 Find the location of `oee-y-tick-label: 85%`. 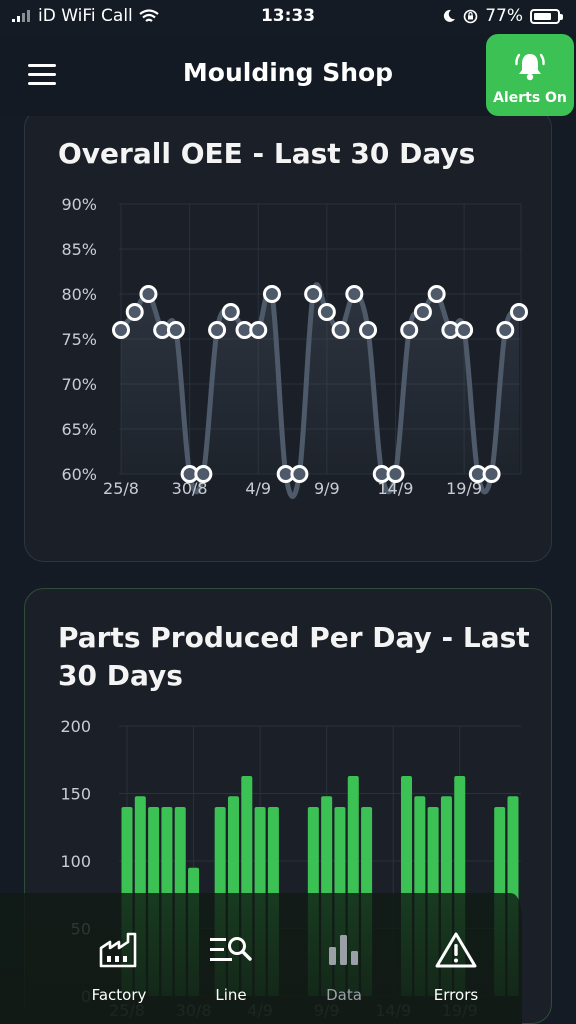

oee-y-tick-label: 85% is located at coordinates (79, 249).